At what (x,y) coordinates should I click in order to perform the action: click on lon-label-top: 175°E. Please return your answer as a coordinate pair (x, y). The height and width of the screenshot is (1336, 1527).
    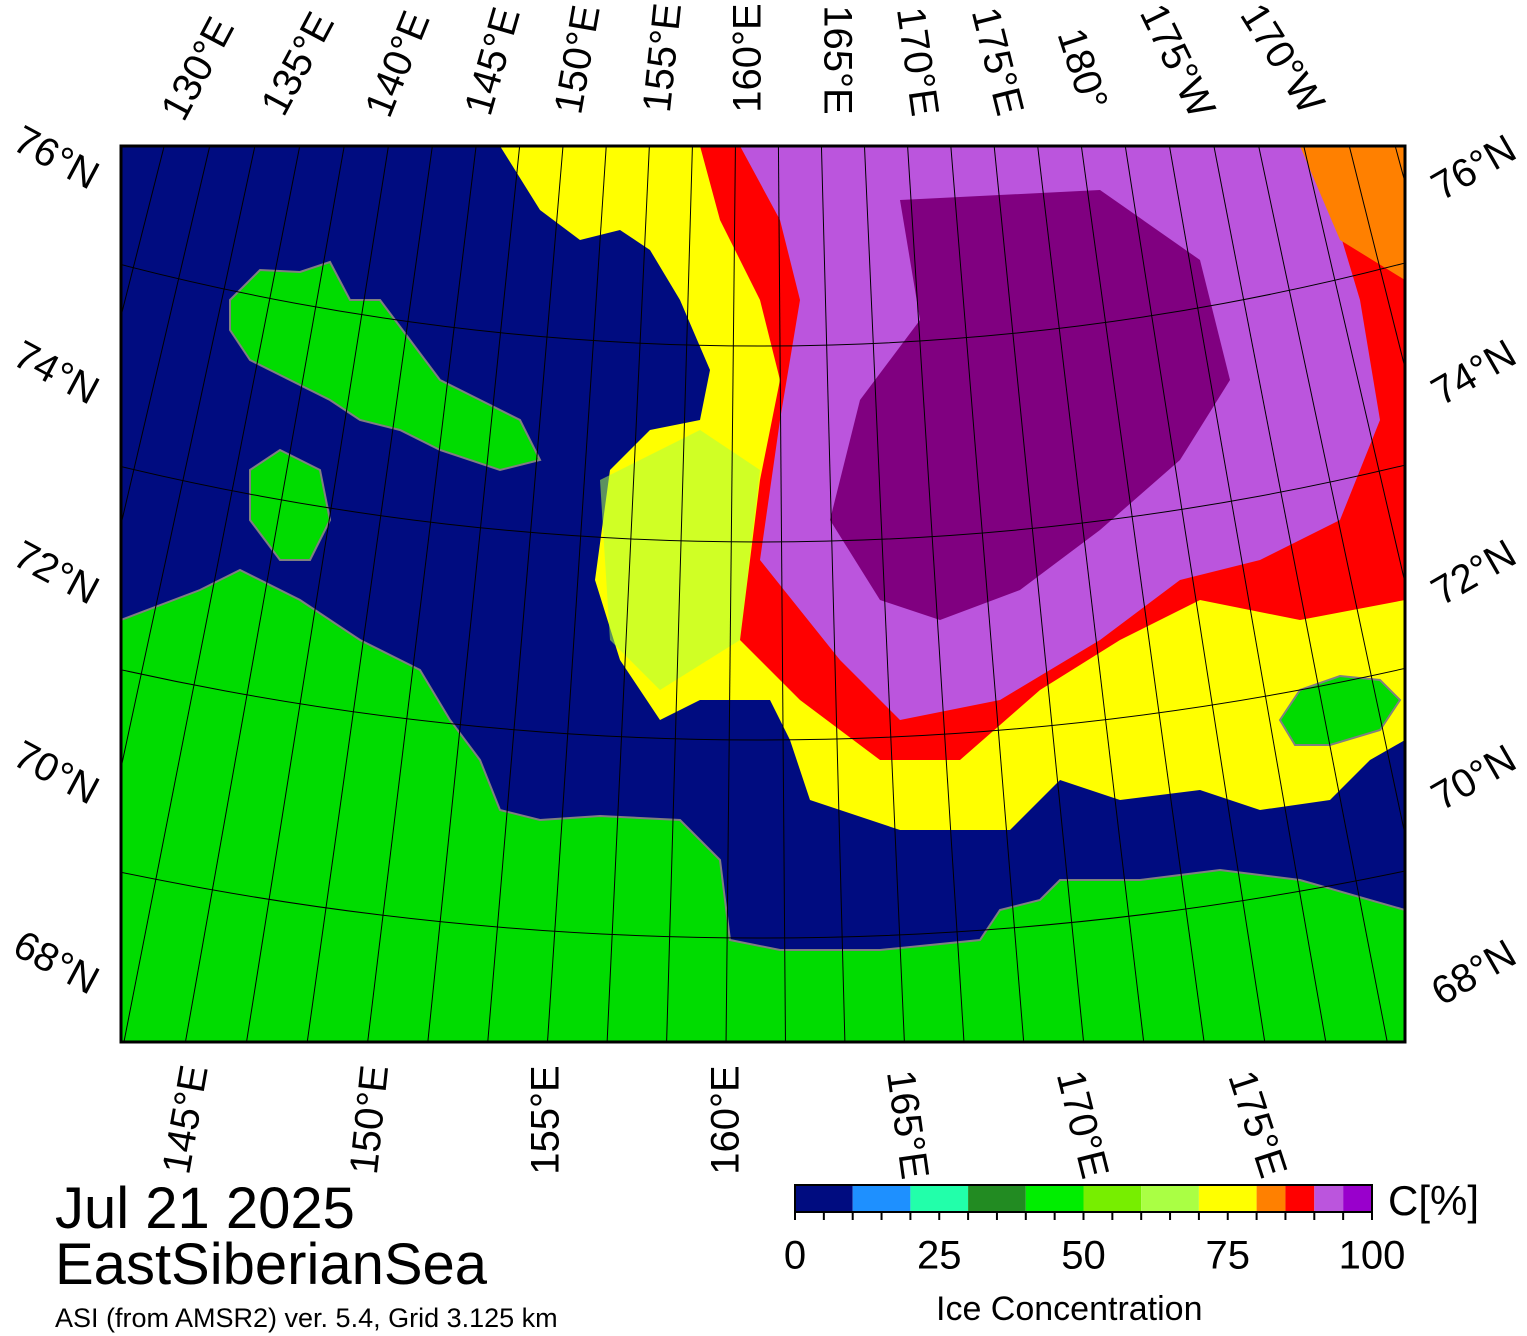
    Looking at the image, I should click on (997, 61).